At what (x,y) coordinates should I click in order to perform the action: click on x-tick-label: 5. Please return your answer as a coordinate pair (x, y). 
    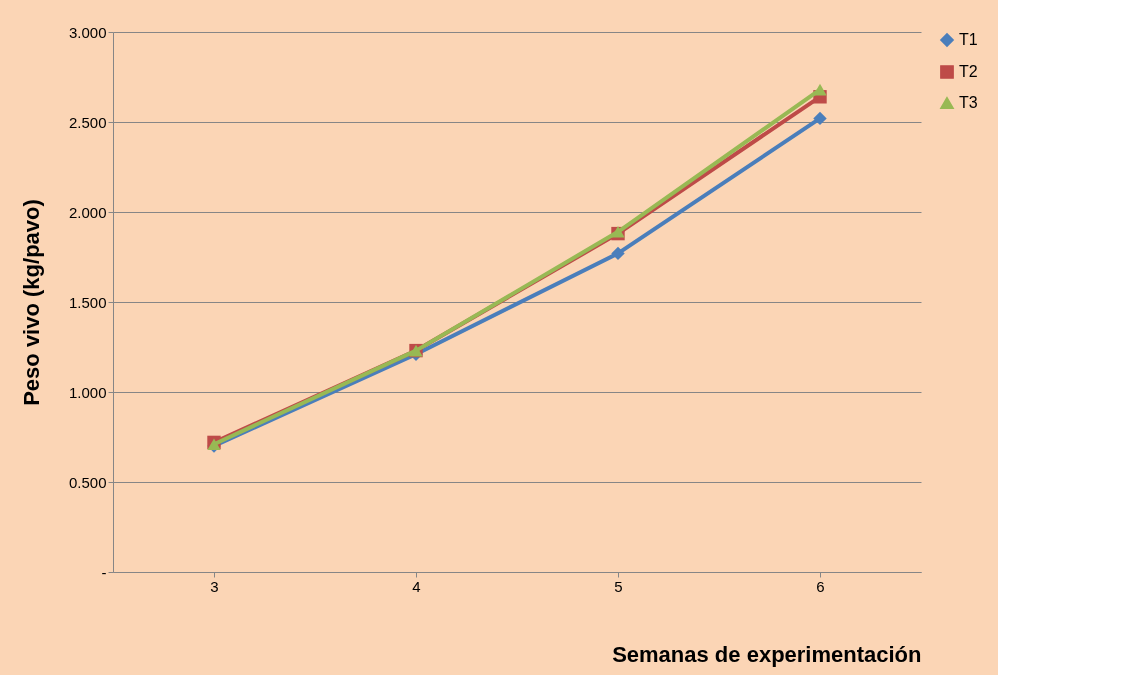
    Looking at the image, I should click on (618, 586).